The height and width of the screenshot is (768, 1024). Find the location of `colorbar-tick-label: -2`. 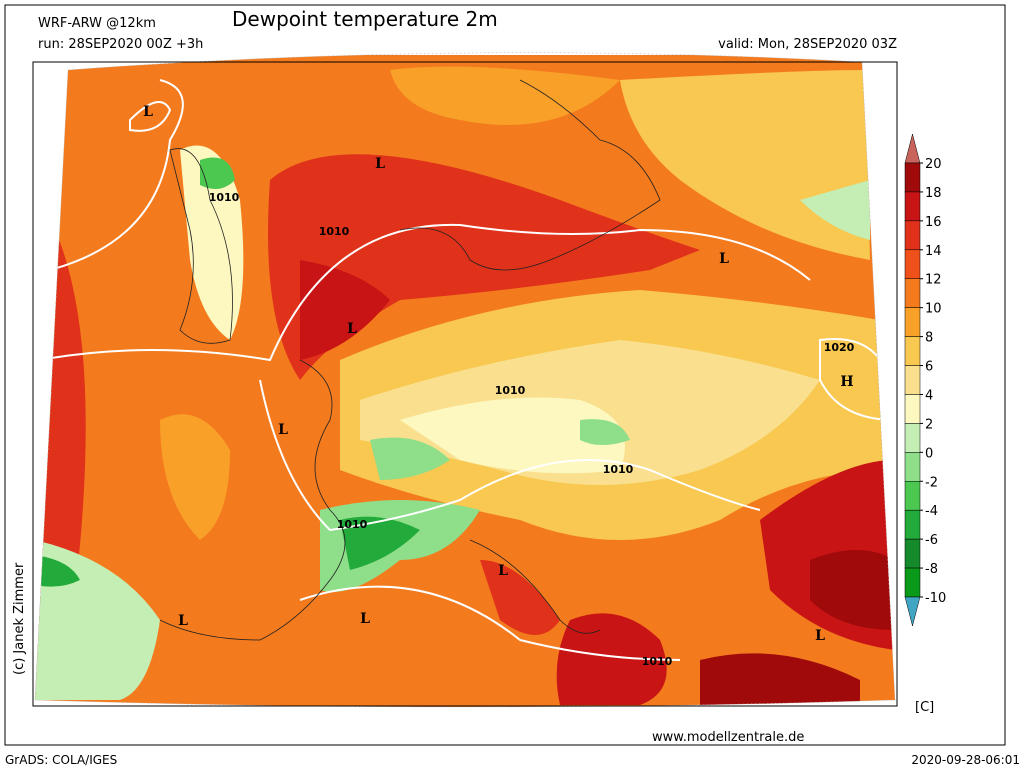

colorbar-tick-label: -2 is located at coordinates (931, 482).